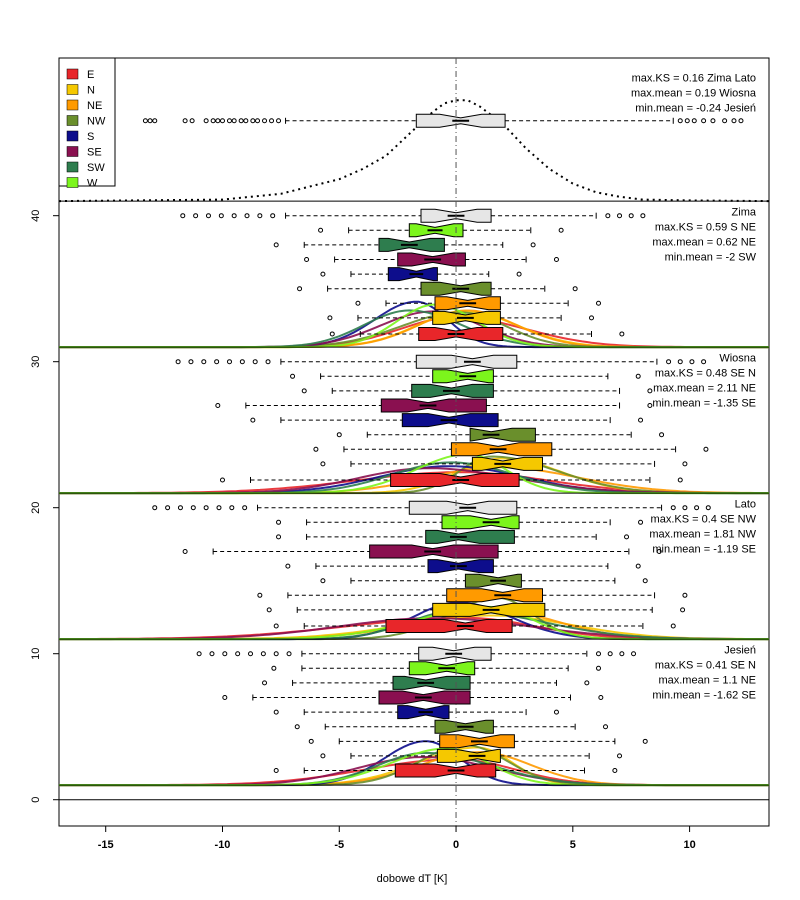 The image size is (800, 900). I want to click on y-tick-label: 30, so click(36, 362).